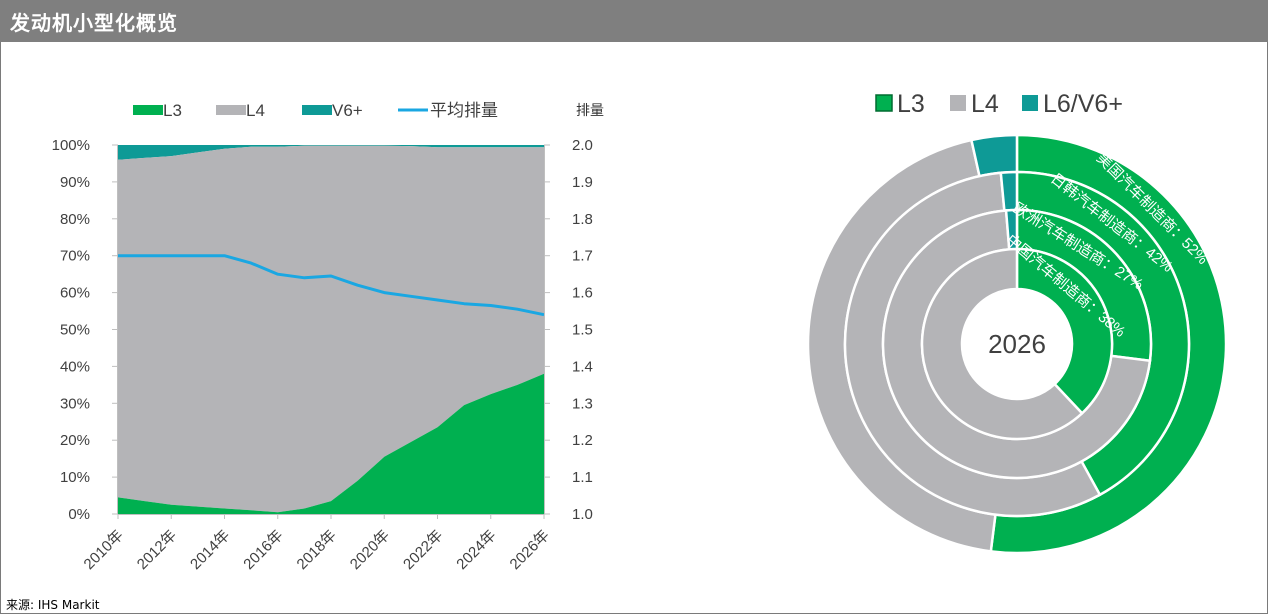  Describe the element at coordinates (75, 256) in the screenshot. I see `y-tick-label: 70%` at that location.